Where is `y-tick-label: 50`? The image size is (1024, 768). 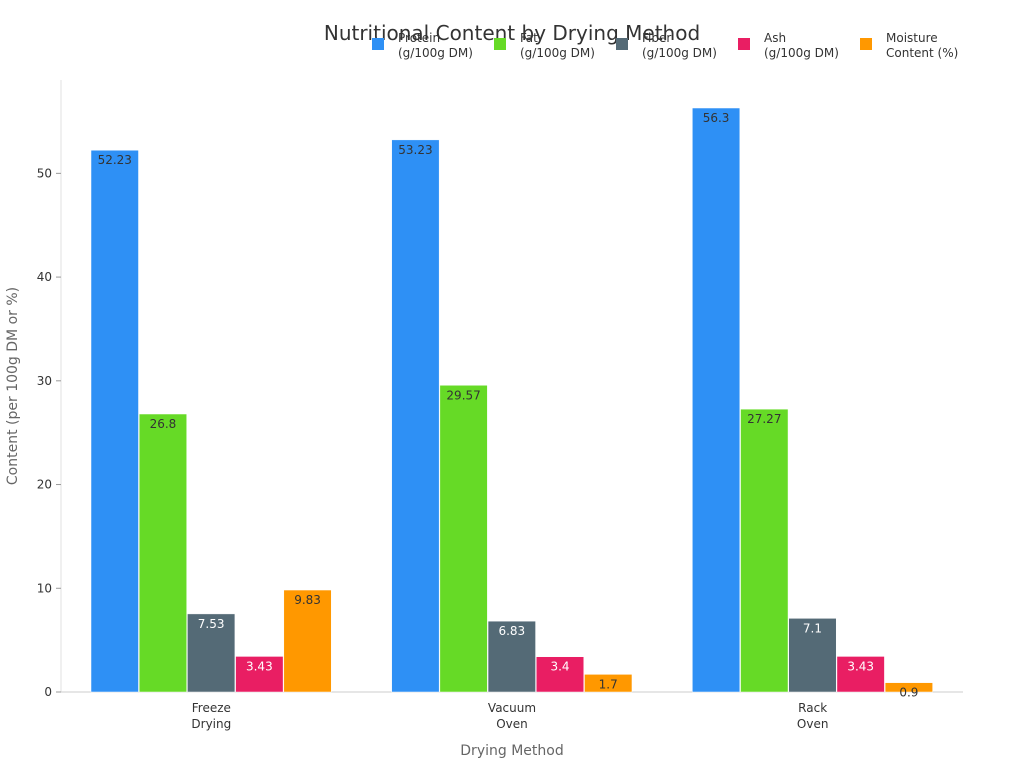
y-tick-label: 50 is located at coordinates (44, 173).